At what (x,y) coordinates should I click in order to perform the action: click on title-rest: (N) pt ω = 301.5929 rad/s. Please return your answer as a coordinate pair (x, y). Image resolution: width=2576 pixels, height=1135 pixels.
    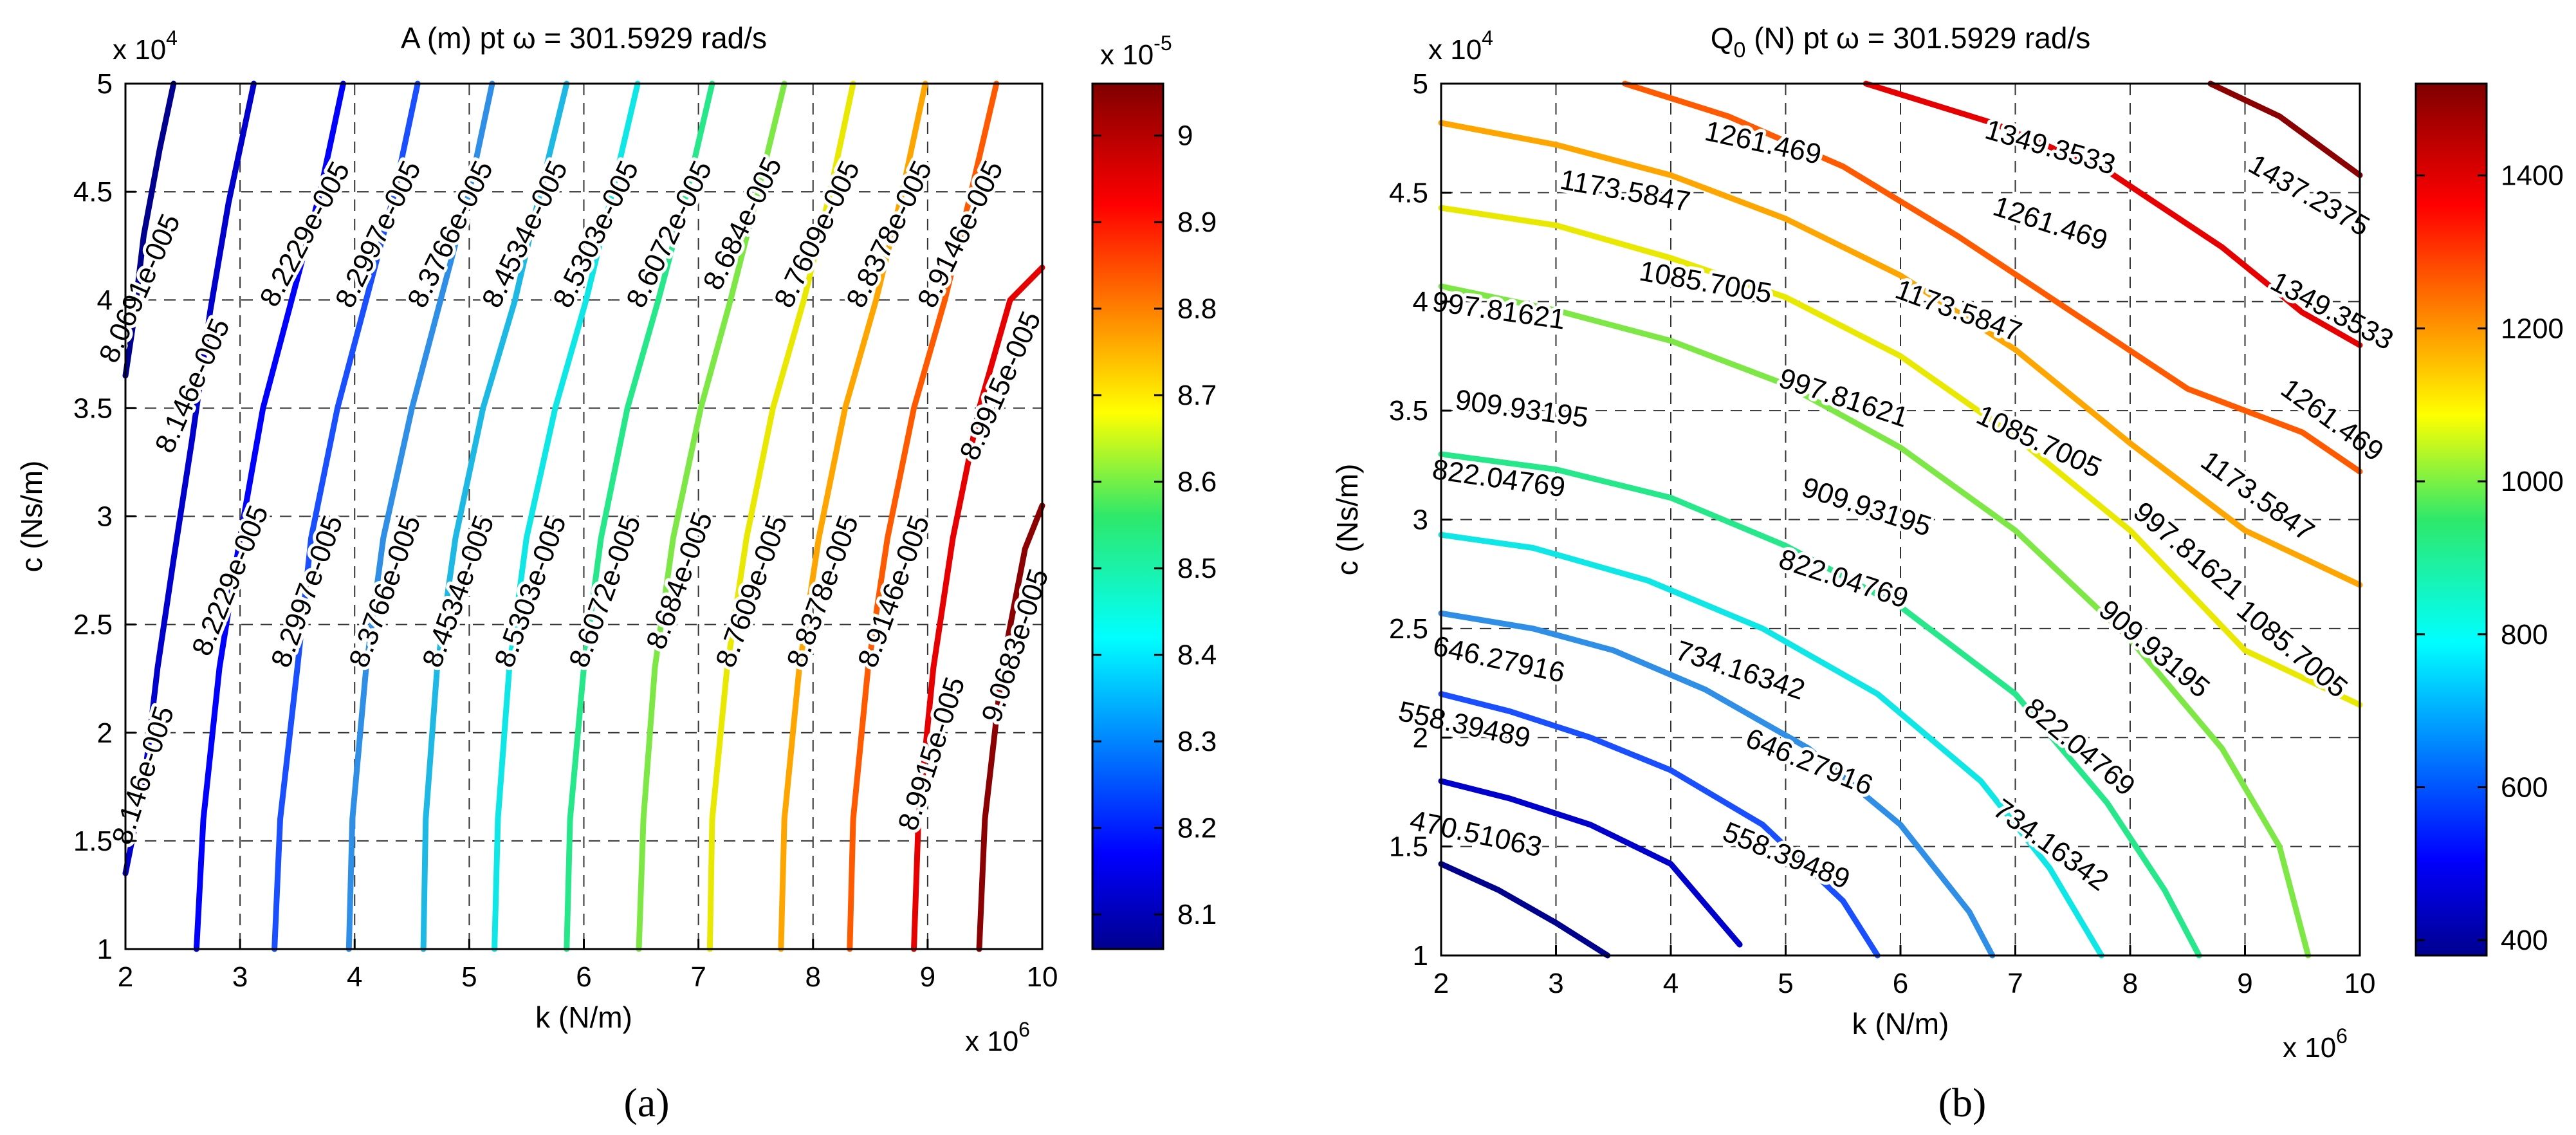
    Looking at the image, I should click on (1917, 38).